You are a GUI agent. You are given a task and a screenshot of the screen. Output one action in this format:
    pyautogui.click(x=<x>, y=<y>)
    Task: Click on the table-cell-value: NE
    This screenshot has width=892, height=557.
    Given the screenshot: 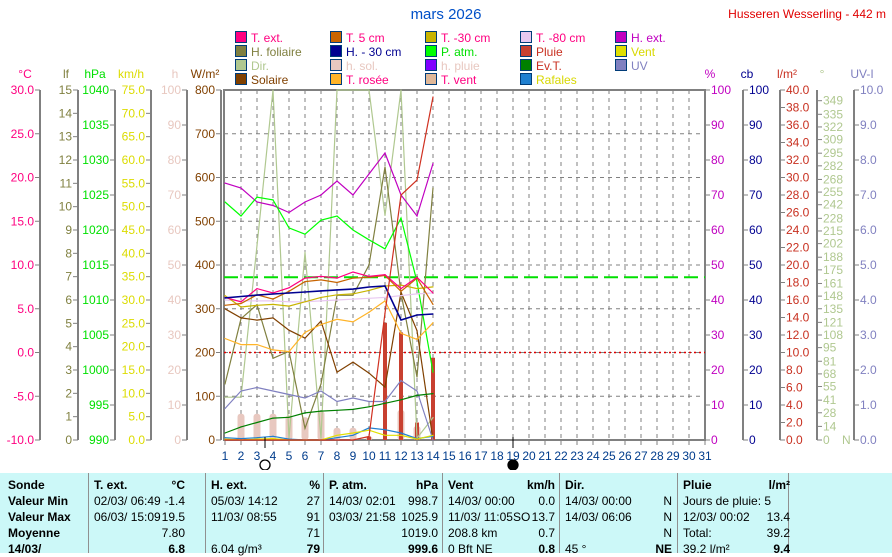 What is the action you would take?
    pyautogui.click(x=663, y=549)
    